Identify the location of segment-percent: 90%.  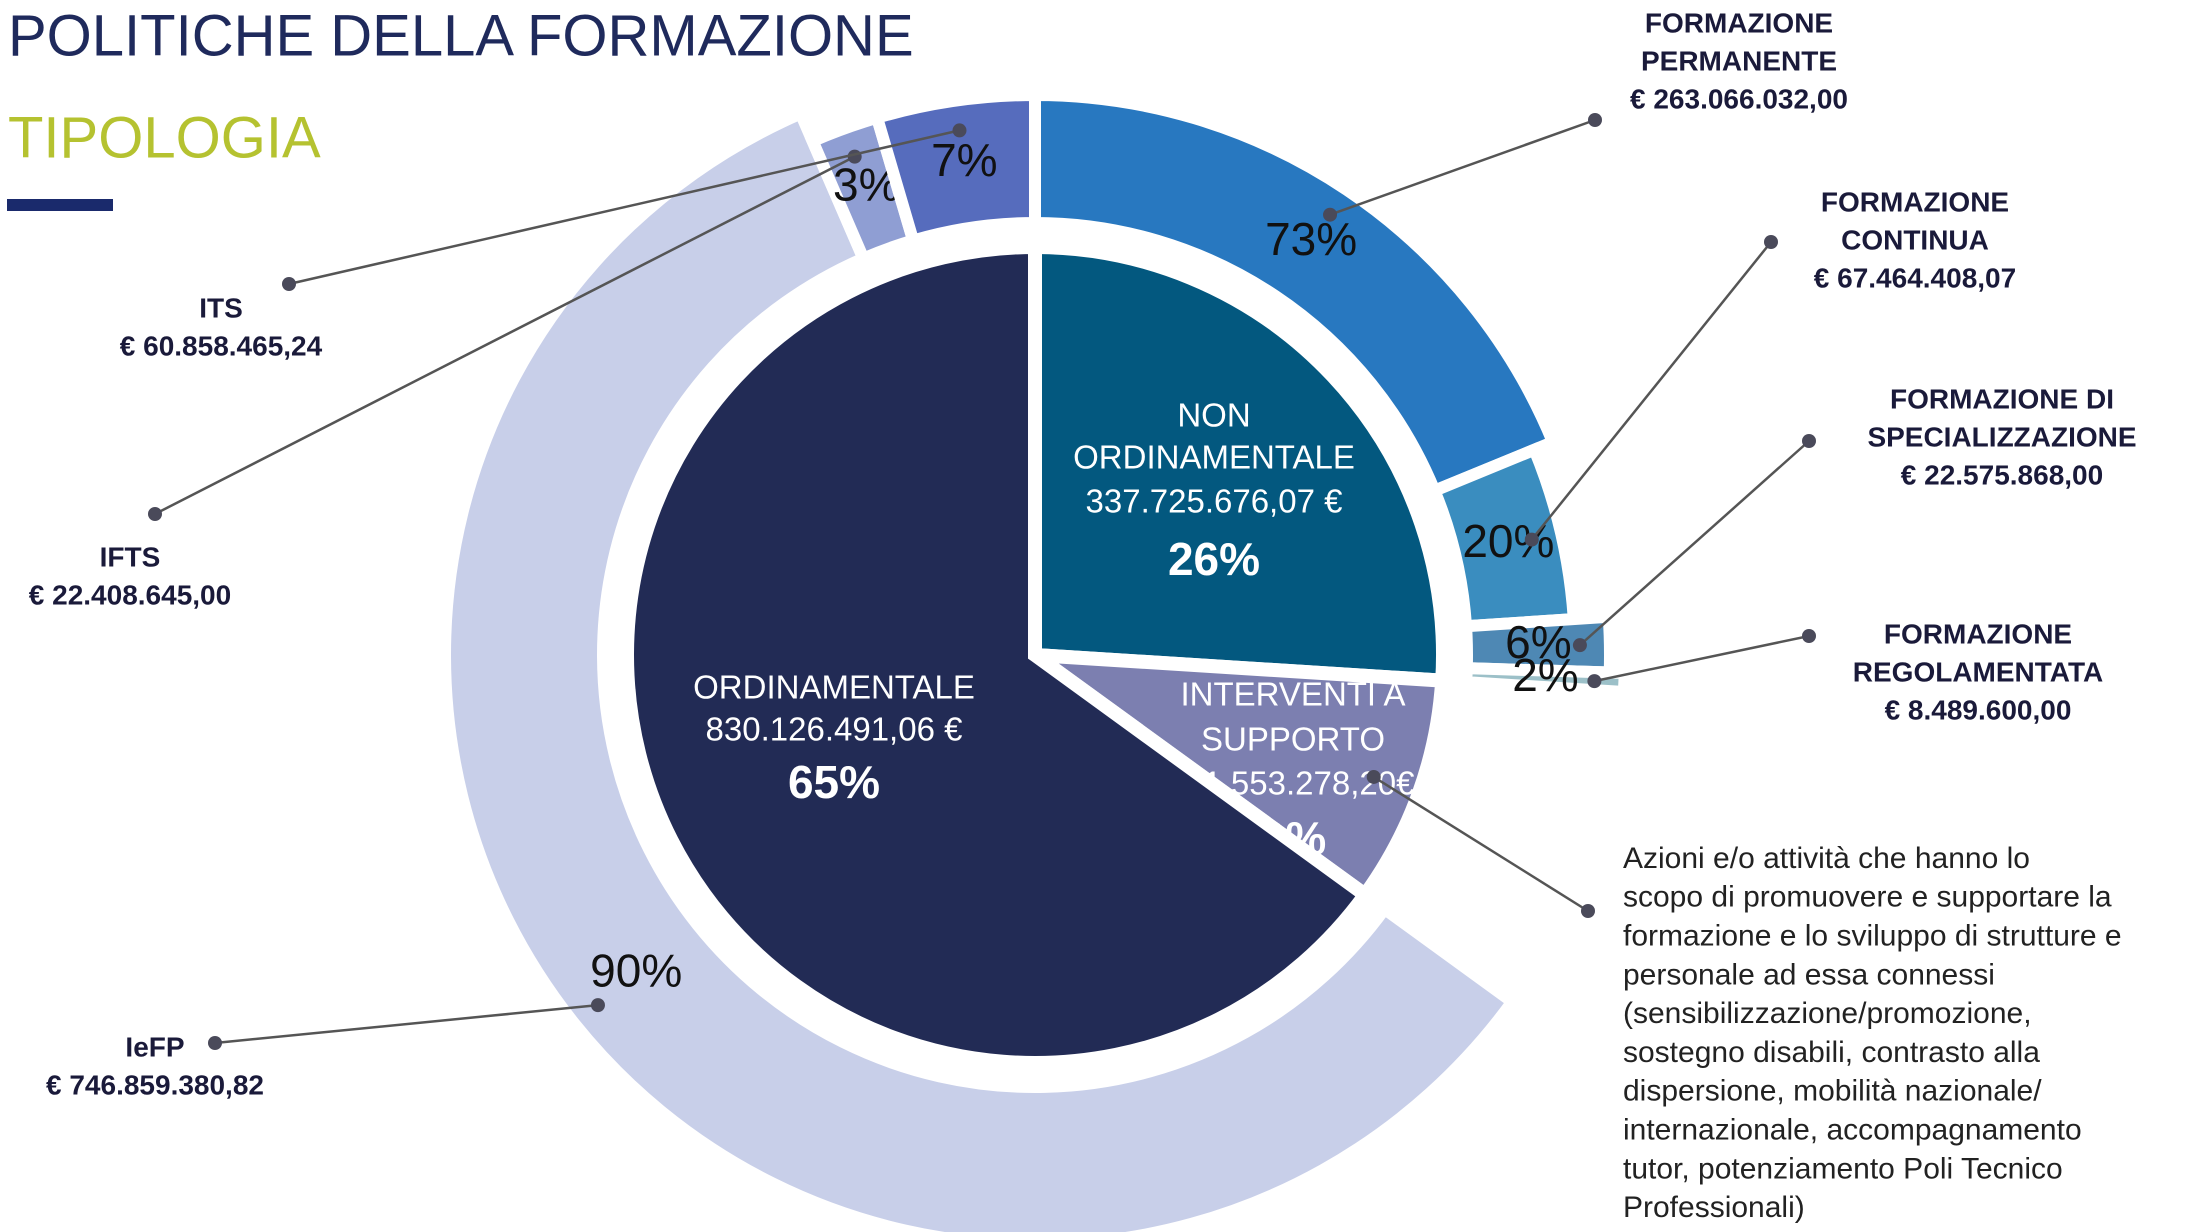
(636, 971).